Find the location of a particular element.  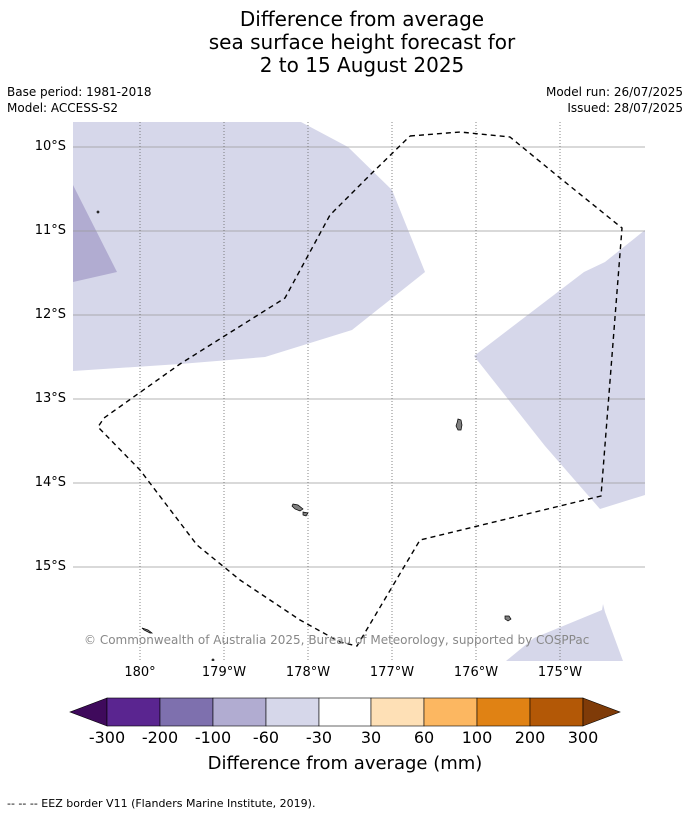

colorbar-tick: -60 is located at coordinates (266, 737).